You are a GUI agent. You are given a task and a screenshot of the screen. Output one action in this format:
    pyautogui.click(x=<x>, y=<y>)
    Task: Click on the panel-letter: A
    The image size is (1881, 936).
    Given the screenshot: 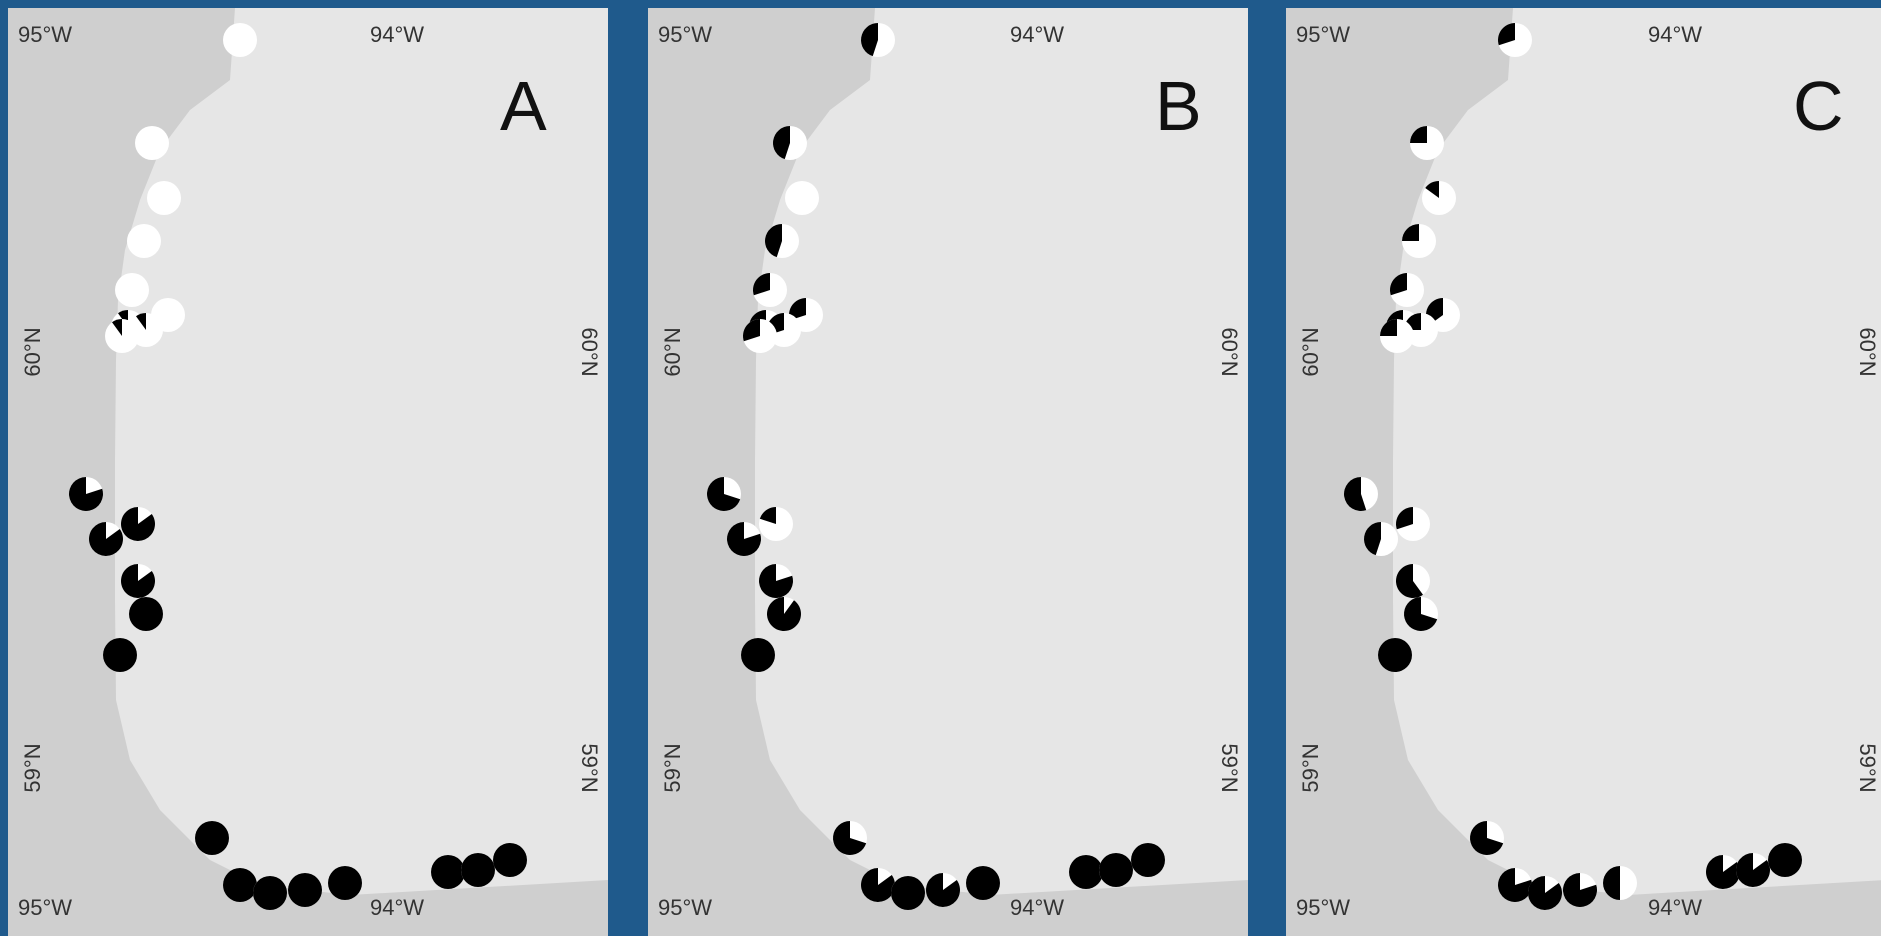 What is the action you would take?
    pyautogui.click(x=523, y=106)
    